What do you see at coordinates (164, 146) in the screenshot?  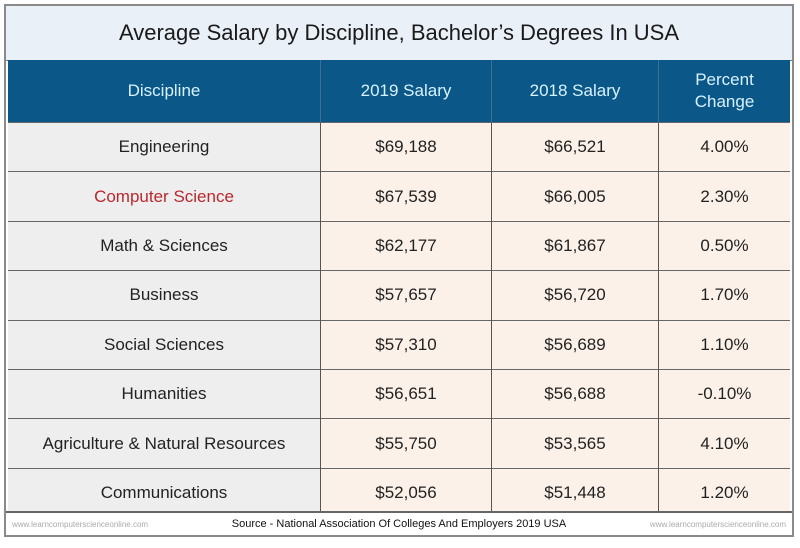 I see `discipline-cell: Engineering` at bounding box center [164, 146].